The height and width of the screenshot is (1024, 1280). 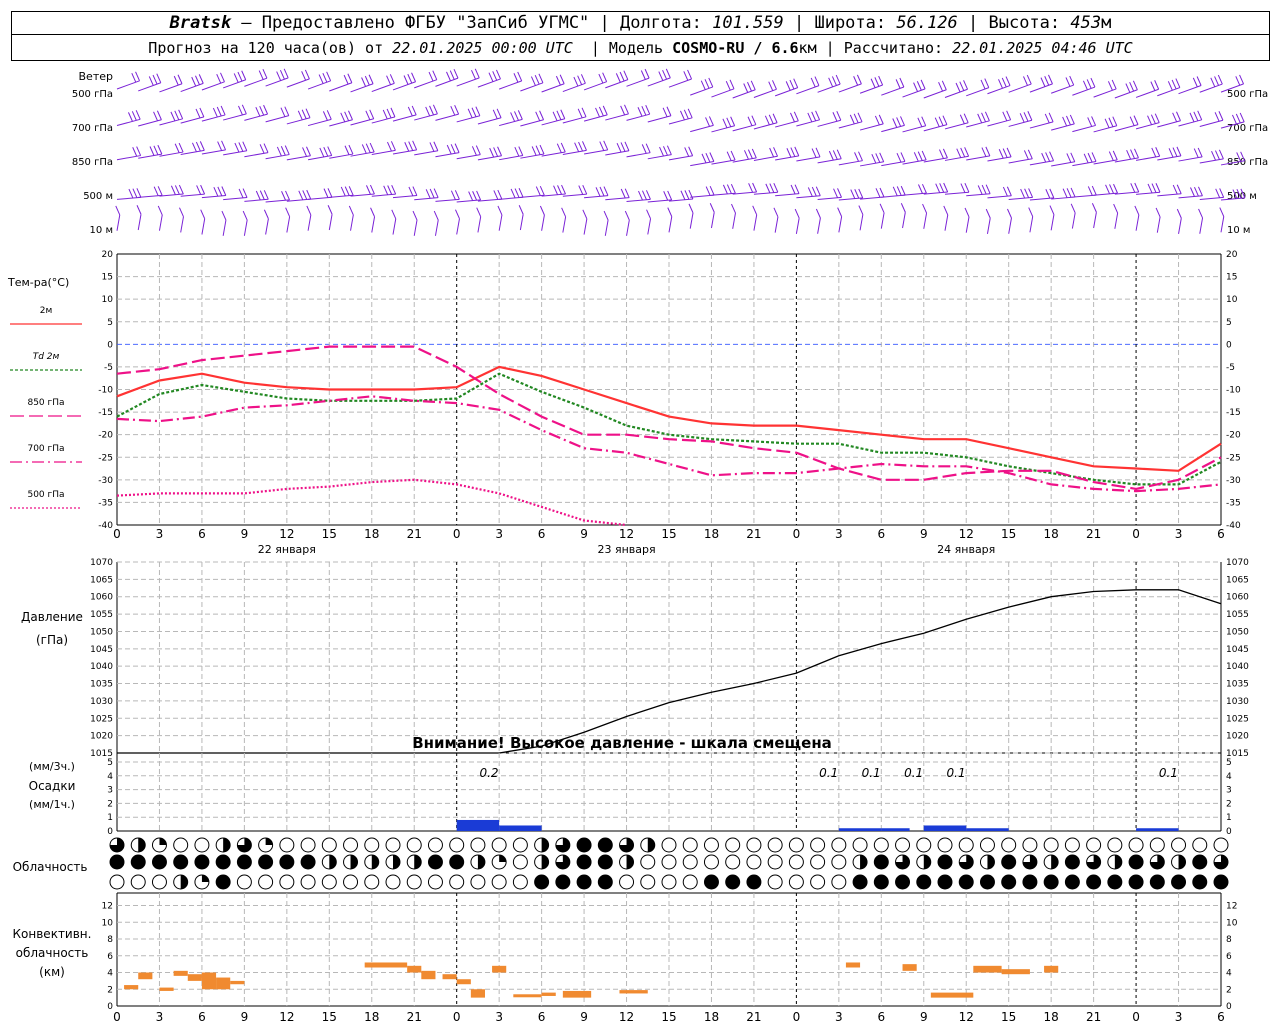 What do you see at coordinates (1051, 1017) in the screenshot?
I see `time-tick-bottom: 18` at bounding box center [1051, 1017].